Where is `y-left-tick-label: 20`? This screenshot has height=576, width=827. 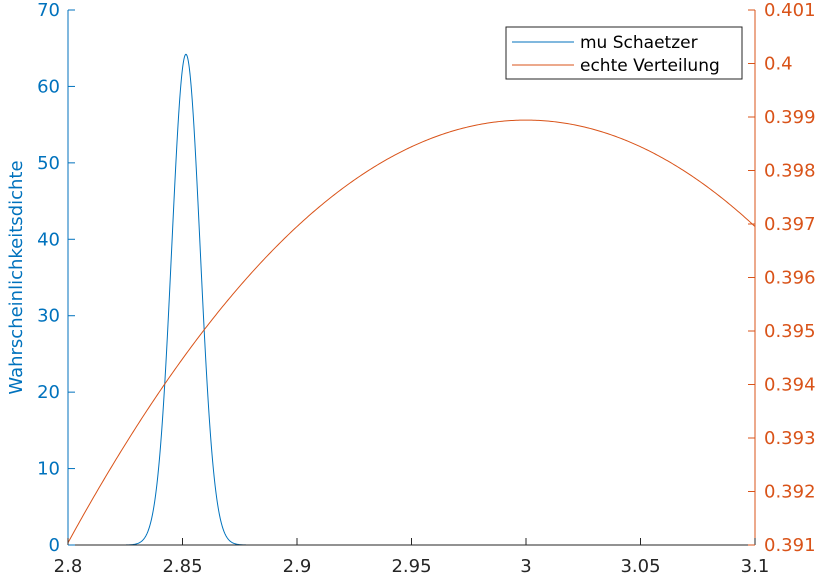 y-left-tick-label: 20 is located at coordinates (48, 392).